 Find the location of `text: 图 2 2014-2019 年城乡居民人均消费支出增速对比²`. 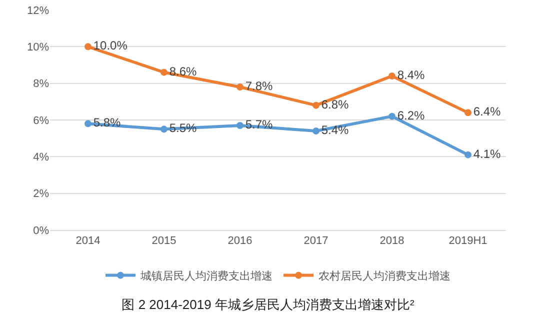

text: 图 2 2014-2019 年城乡居民人均消费支出增速对比² is located at coordinates (268, 304).